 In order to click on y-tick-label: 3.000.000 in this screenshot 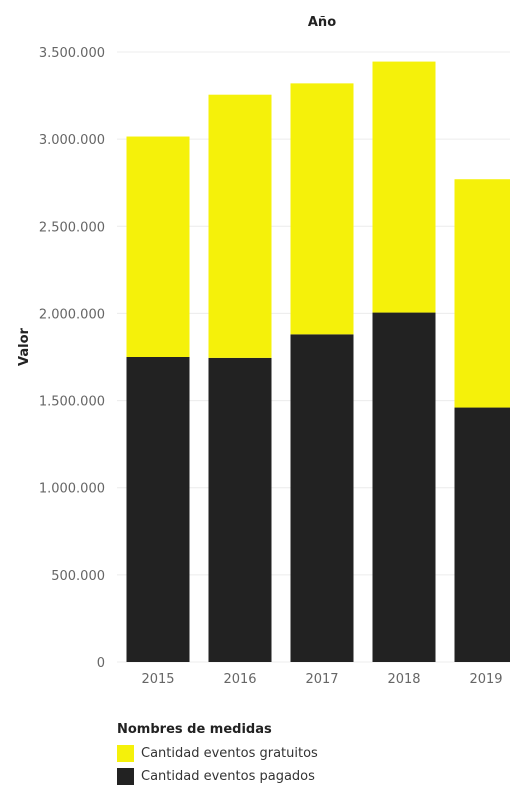, I will do `click(72, 140)`.